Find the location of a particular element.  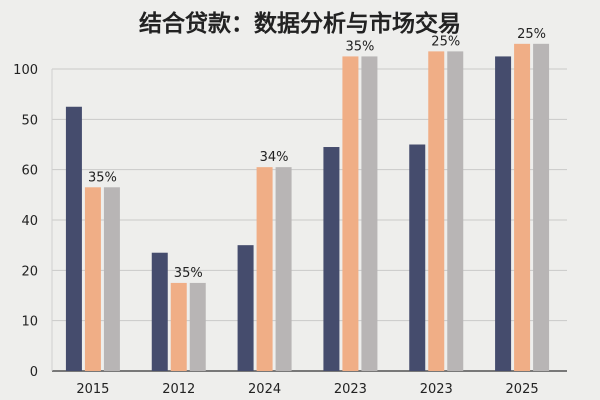

y-tick-label: 0 is located at coordinates (34, 372).